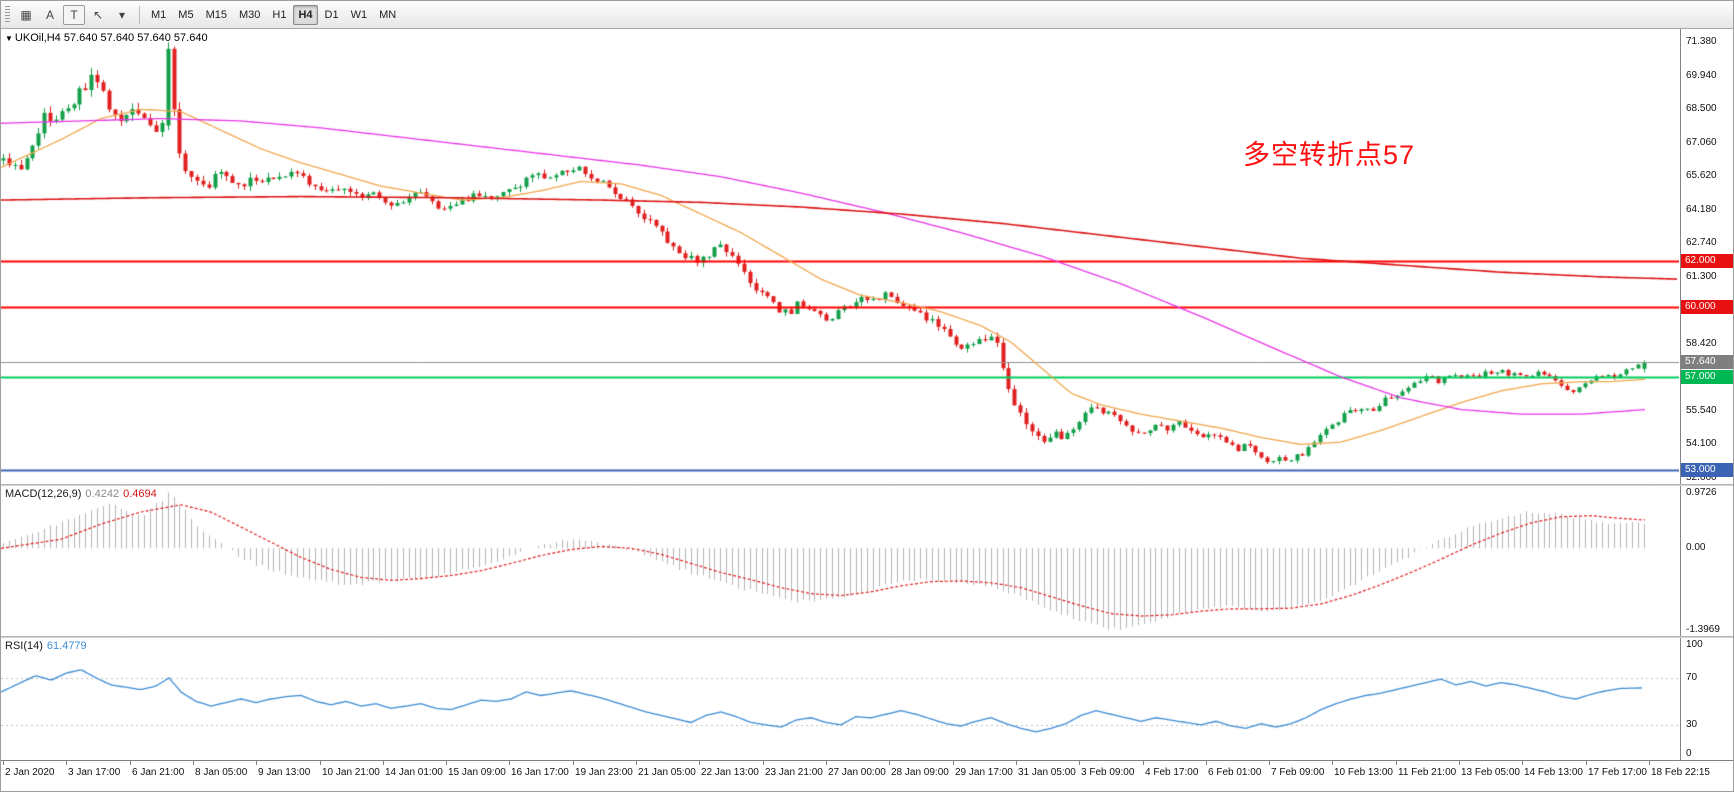 The width and height of the screenshot is (1734, 792). What do you see at coordinates (49, 14) in the screenshot?
I see `letter-a-button: A` at bounding box center [49, 14].